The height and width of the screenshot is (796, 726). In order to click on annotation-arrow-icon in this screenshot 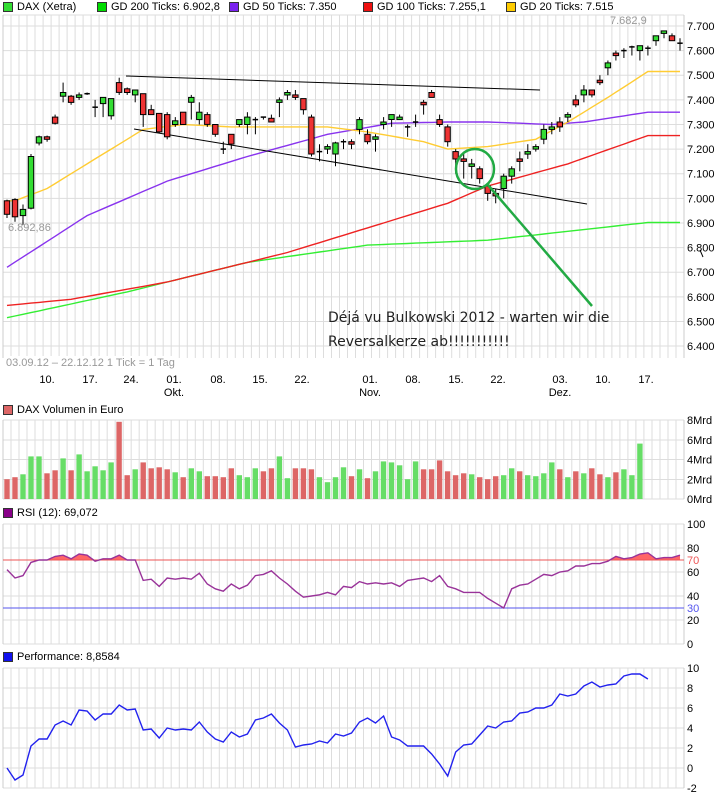, I will do `click(540, 245)`.